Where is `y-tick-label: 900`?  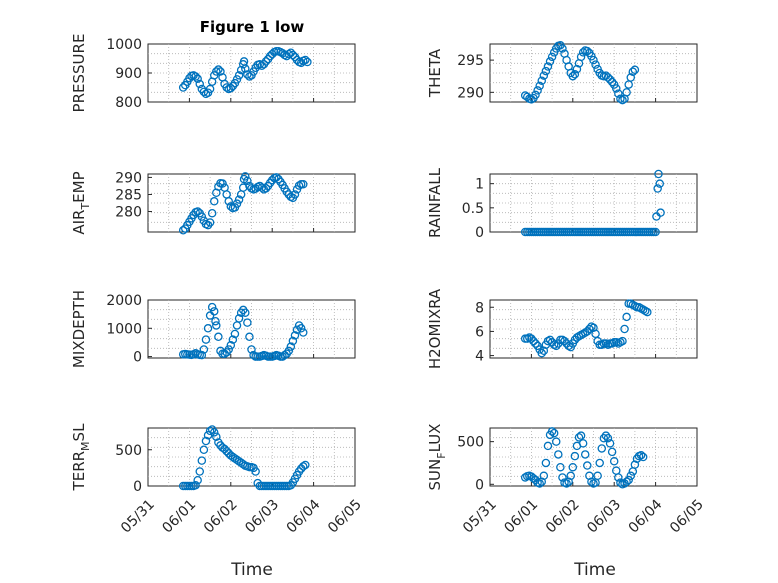
y-tick-label: 900 is located at coordinates (128, 74).